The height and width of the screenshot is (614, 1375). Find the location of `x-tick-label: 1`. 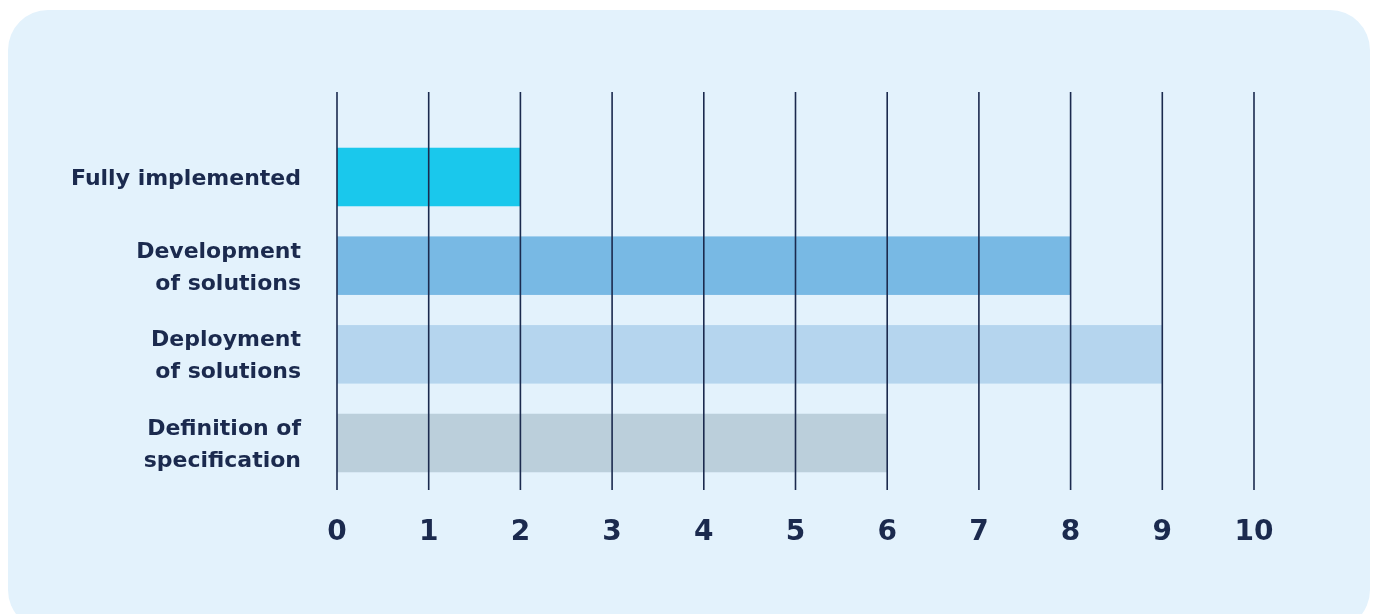

x-tick-label: 1 is located at coordinates (428, 530).